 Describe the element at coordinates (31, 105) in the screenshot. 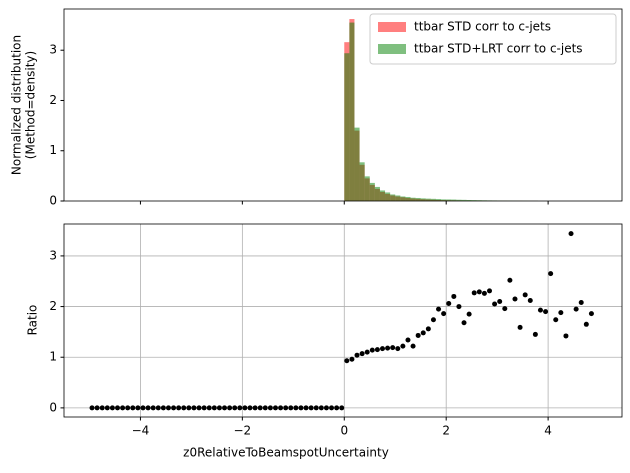

I see `y-axis-label: (Method=density)` at that location.